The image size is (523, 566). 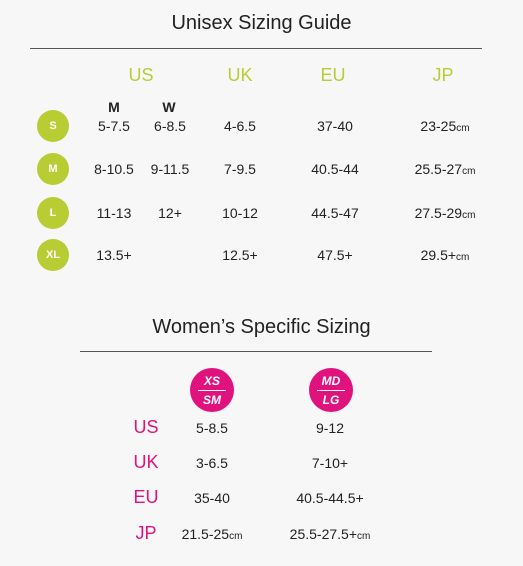 What do you see at coordinates (211, 380) in the screenshot?
I see `badge-top: XS` at bounding box center [211, 380].